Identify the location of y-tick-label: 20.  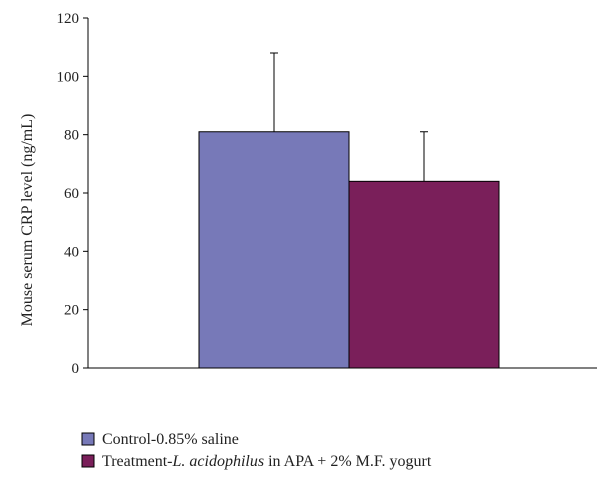
(71, 311).